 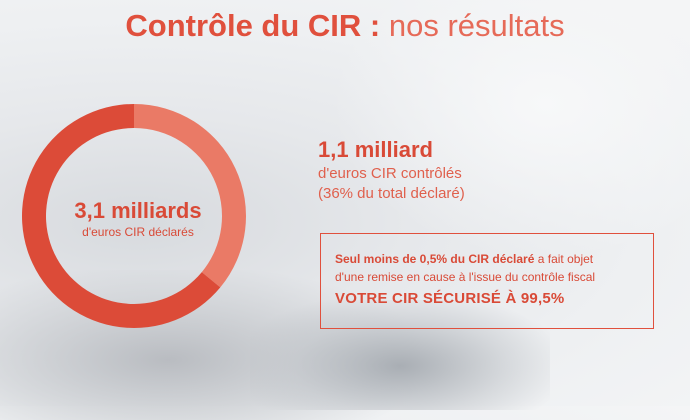 I want to click on donut-center-label: 3,1 milliards d'euros CIR déclarés, so click(x=138, y=219).